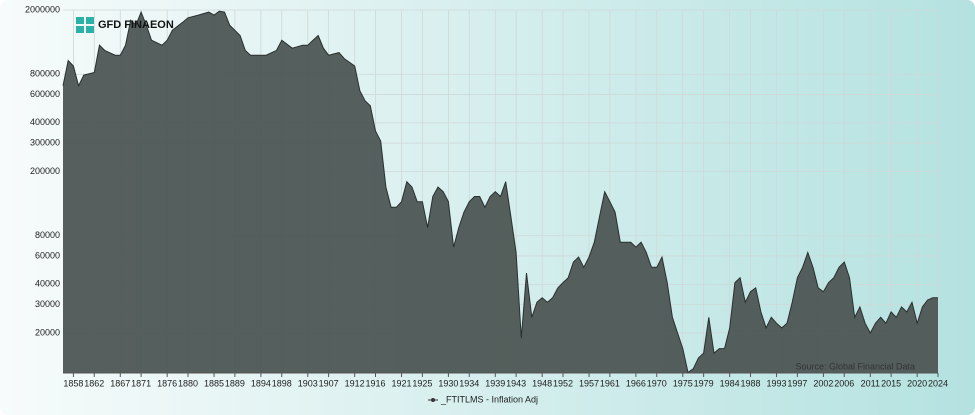  What do you see at coordinates (45, 122) in the screenshot?
I see `y-tick-label: 400000` at bounding box center [45, 122].